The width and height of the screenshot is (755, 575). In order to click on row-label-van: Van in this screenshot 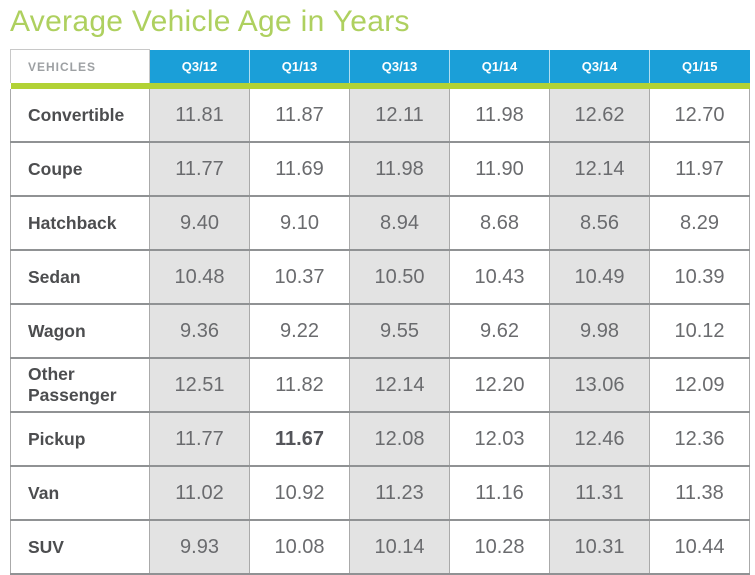, I will do `click(80, 492)`.